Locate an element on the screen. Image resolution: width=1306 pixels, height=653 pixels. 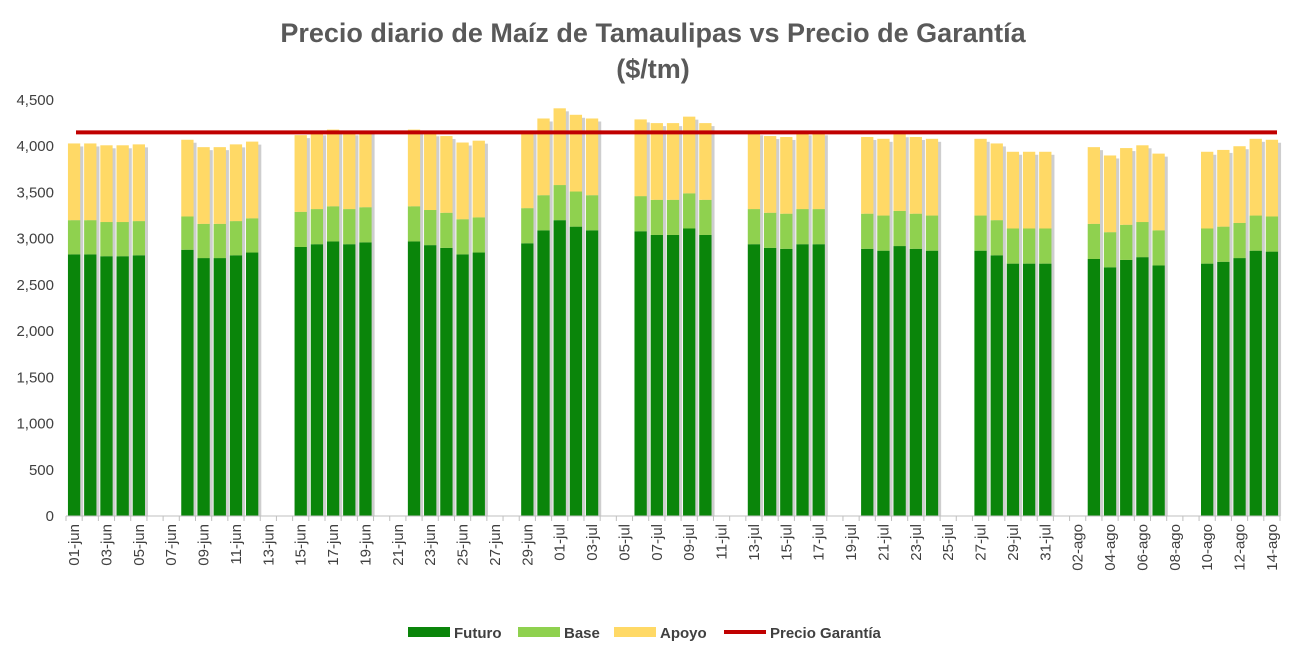
y-tick-label: 3,000 is located at coordinates (35, 239).